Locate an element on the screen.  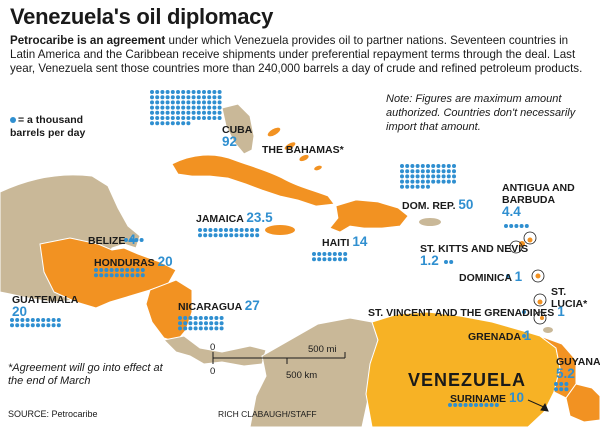
label-stlucia: ST. LUCIA* is located at coordinates (569, 298).